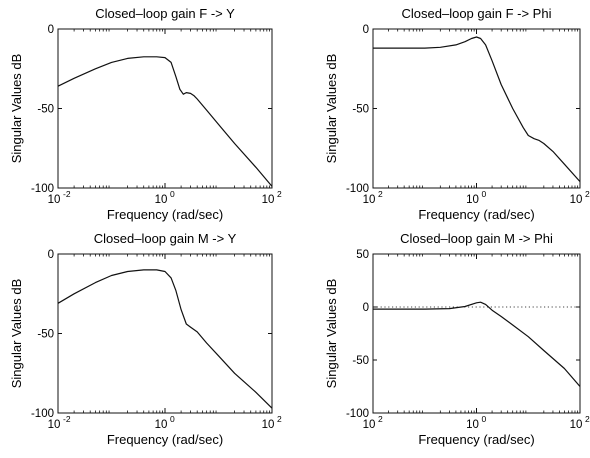 This screenshot has width=590, height=458. I want to click on chart-title: Closed–loop gain F -> Y, so click(165, 13).